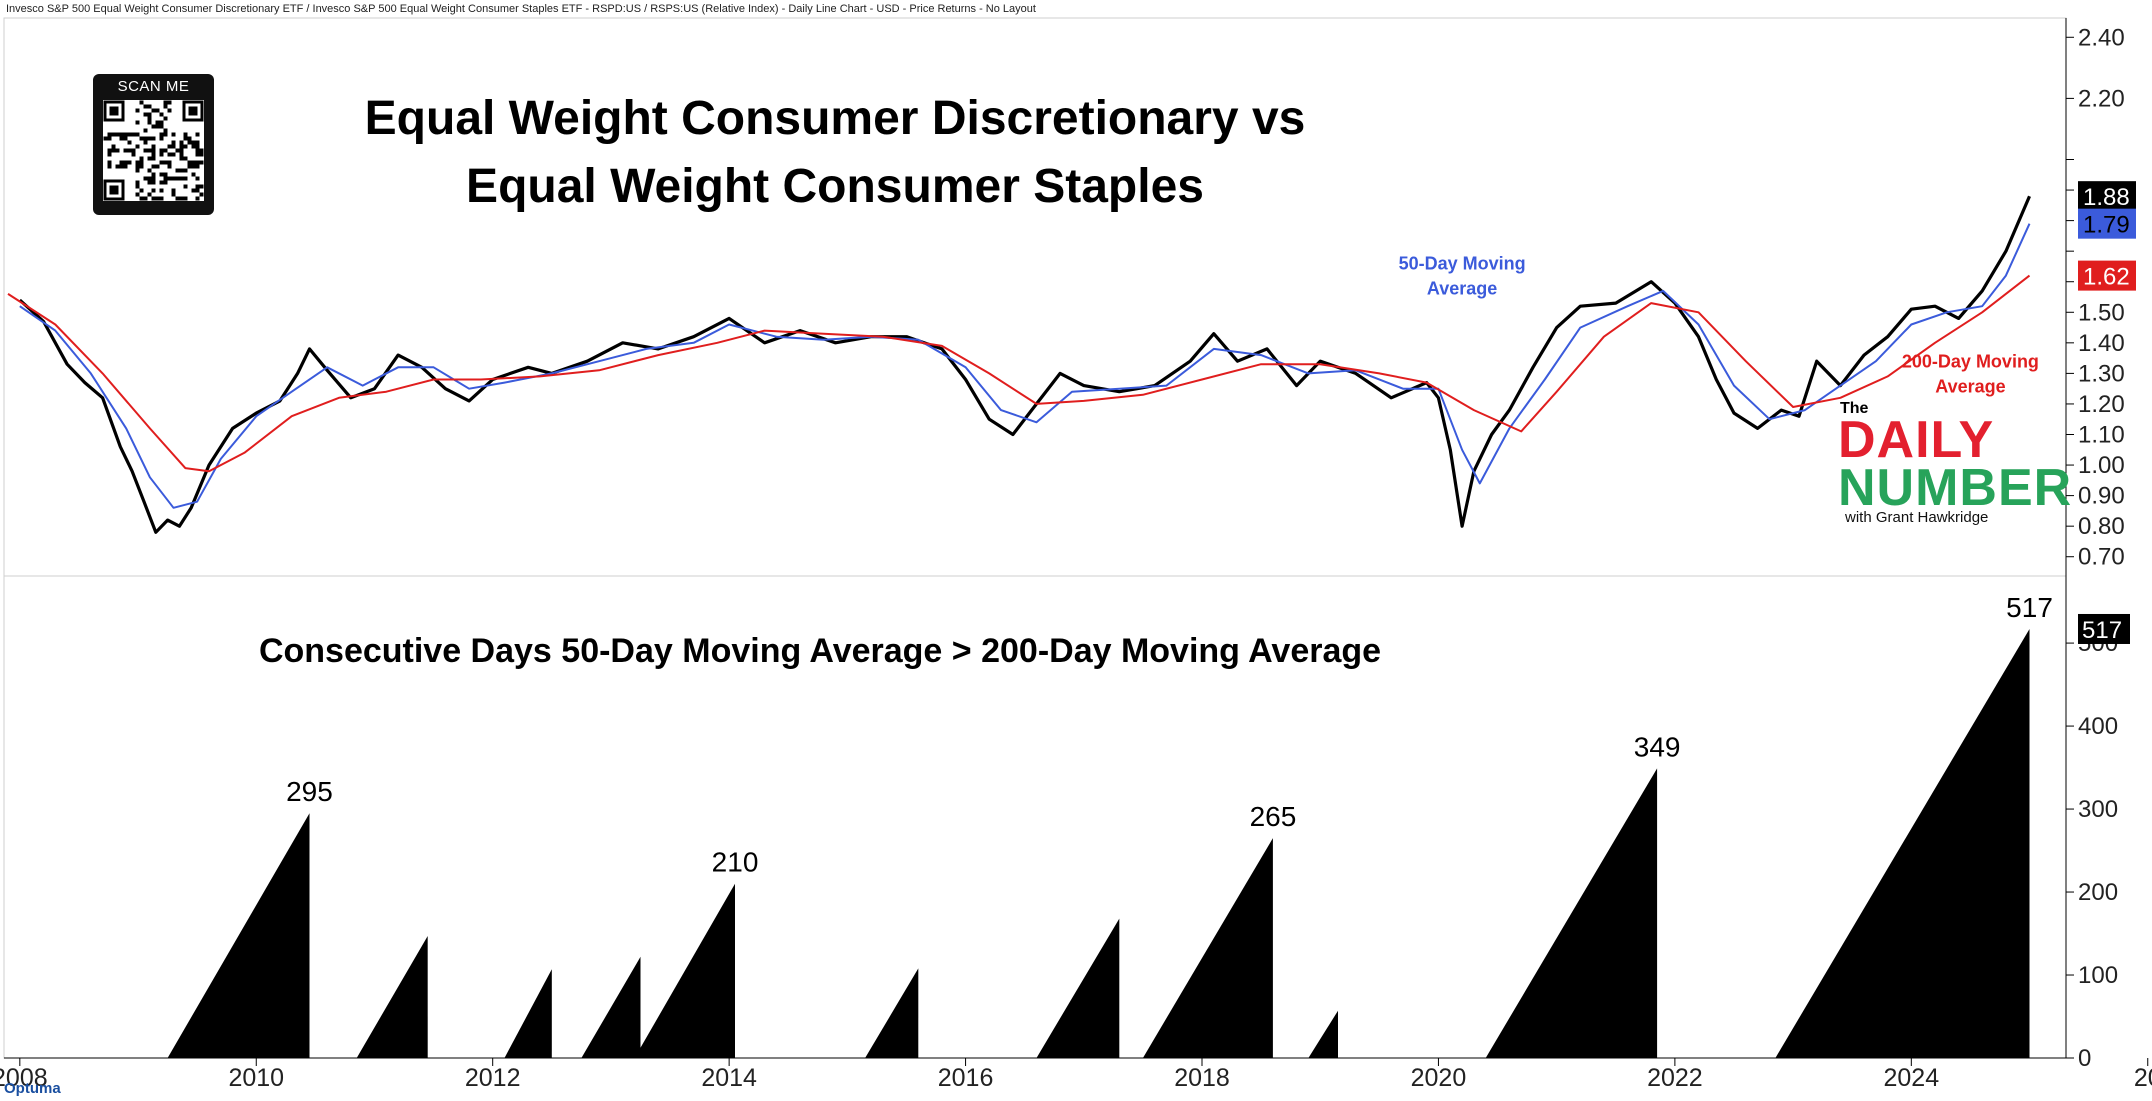  What do you see at coordinates (114, 190) in the screenshot?
I see `qr-finder-core` at bounding box center [114, 190].